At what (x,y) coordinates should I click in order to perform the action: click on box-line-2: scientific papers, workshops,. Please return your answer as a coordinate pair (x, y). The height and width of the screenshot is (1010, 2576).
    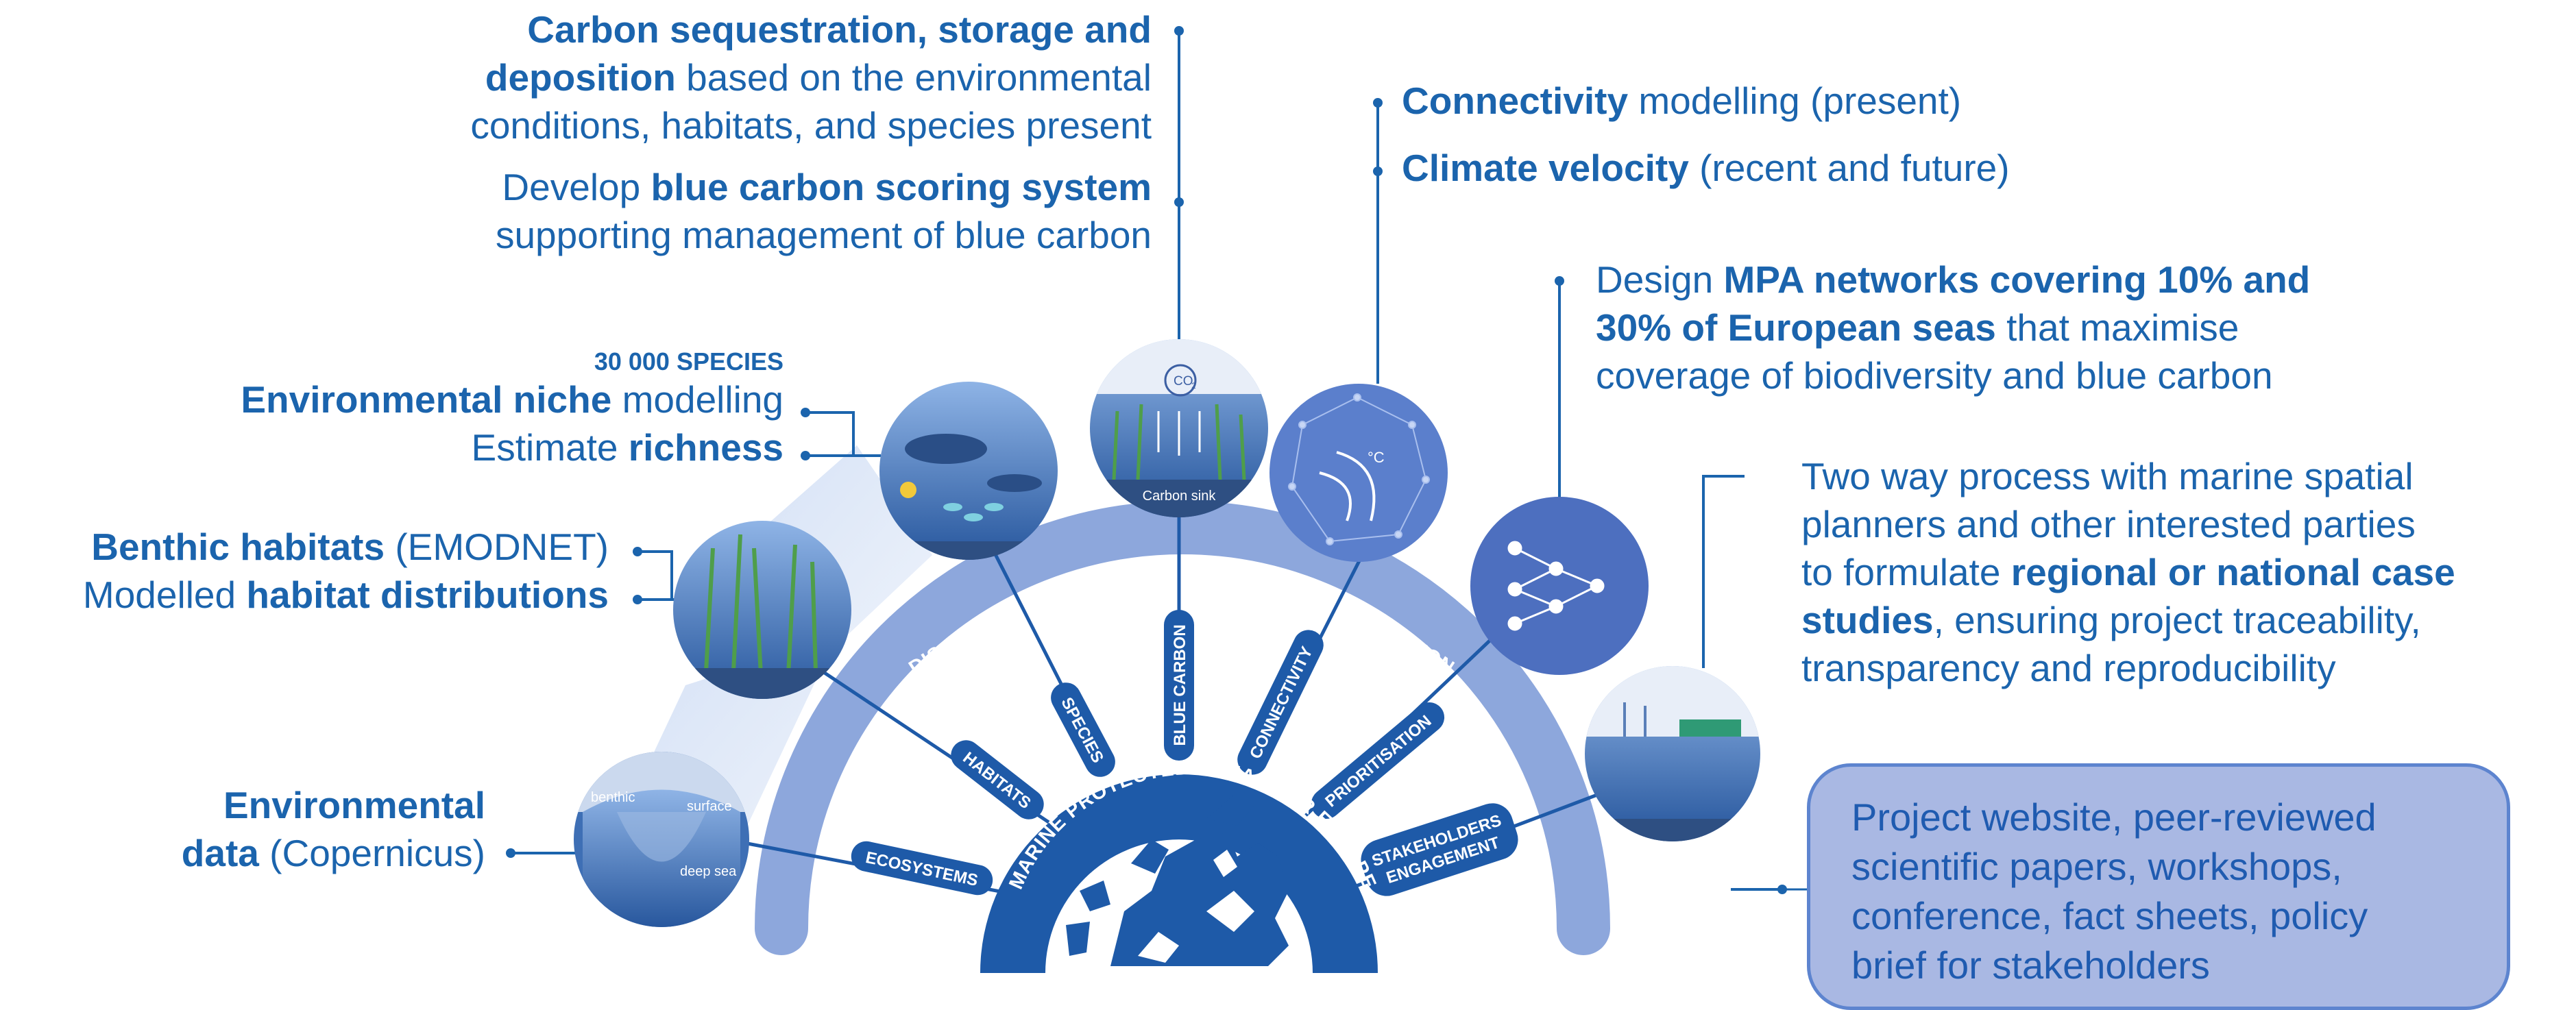
    Looking at the image, I should click on (2096, 866).